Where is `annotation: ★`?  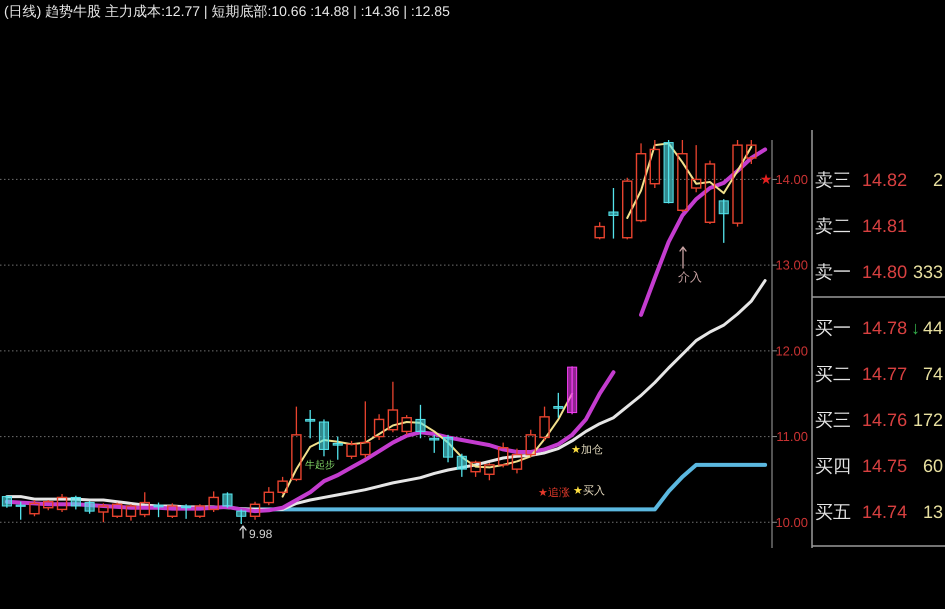 annotation: ★ is located at coordinates (766, 179).